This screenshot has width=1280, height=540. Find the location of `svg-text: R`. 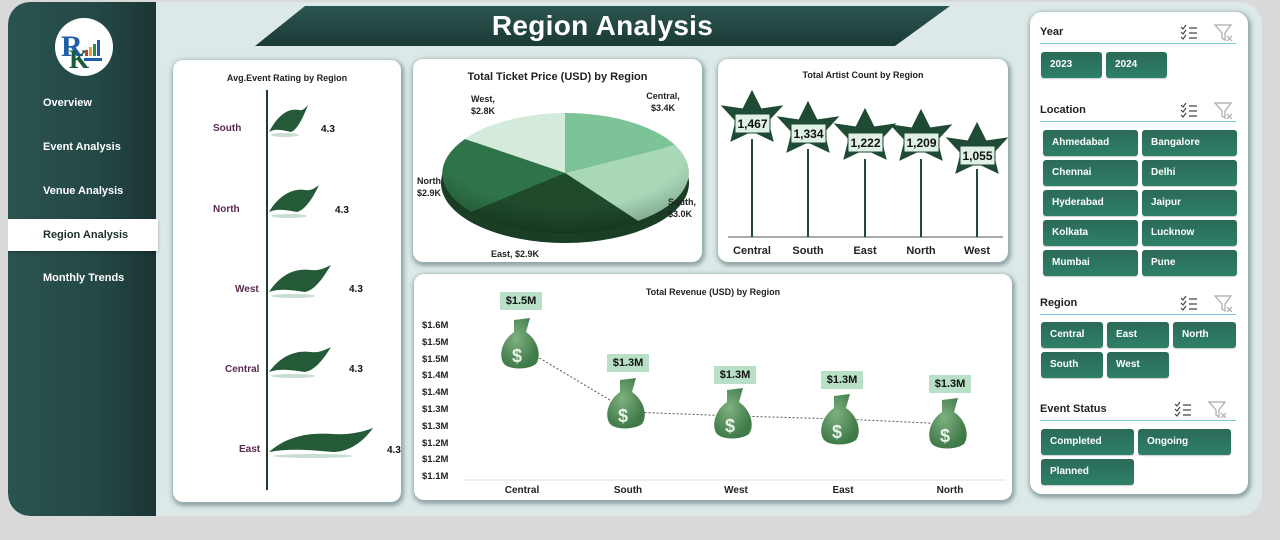

svg-text: R is located at coordinates (72, 46).